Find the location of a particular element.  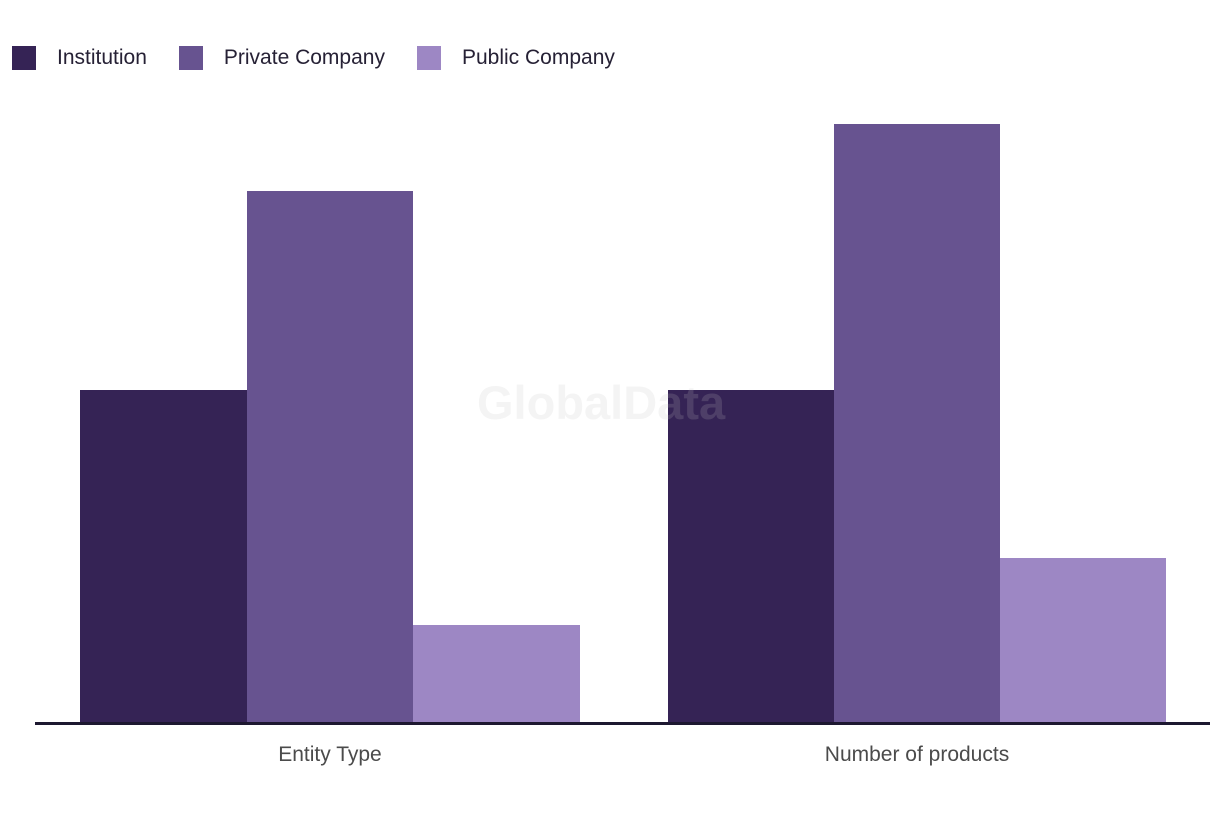

x-axis-line is located at coordinates (622, 723).